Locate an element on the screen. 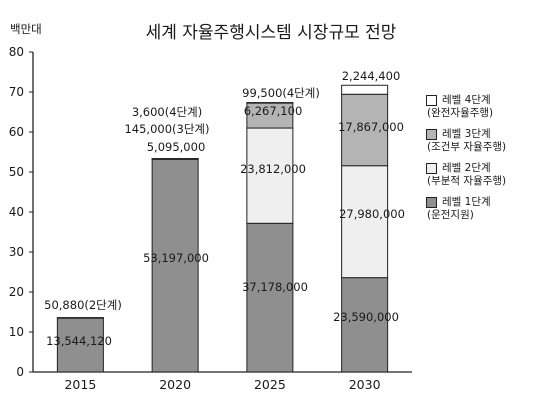  legend-row: 레벨 3단계 is located at coordinates (483, 134).